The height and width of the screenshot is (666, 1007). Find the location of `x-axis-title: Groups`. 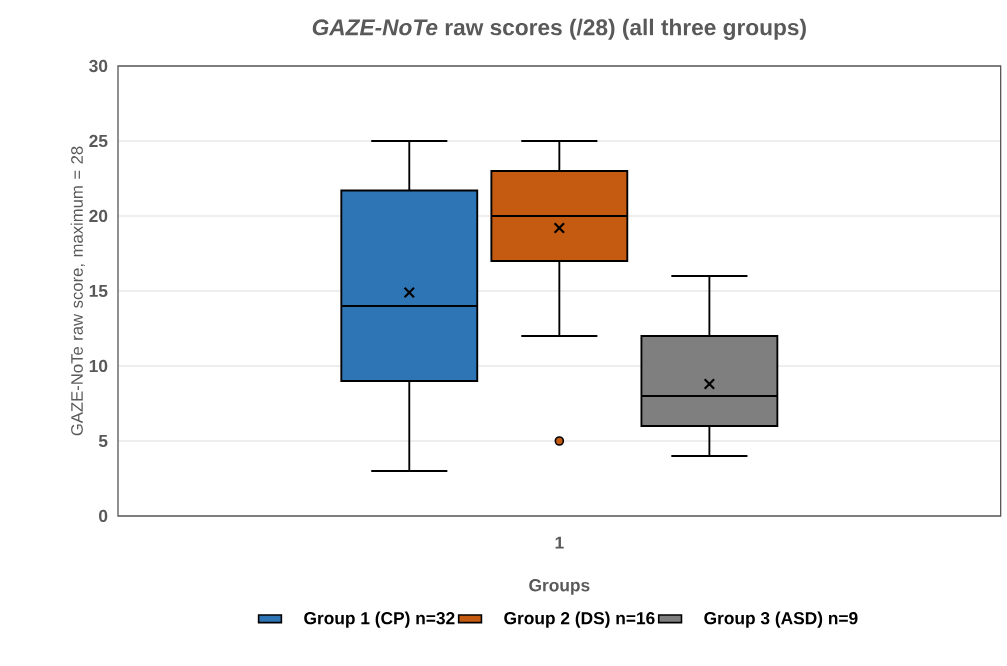

x-axis-title: Groups is located at coordinates (559, 587).